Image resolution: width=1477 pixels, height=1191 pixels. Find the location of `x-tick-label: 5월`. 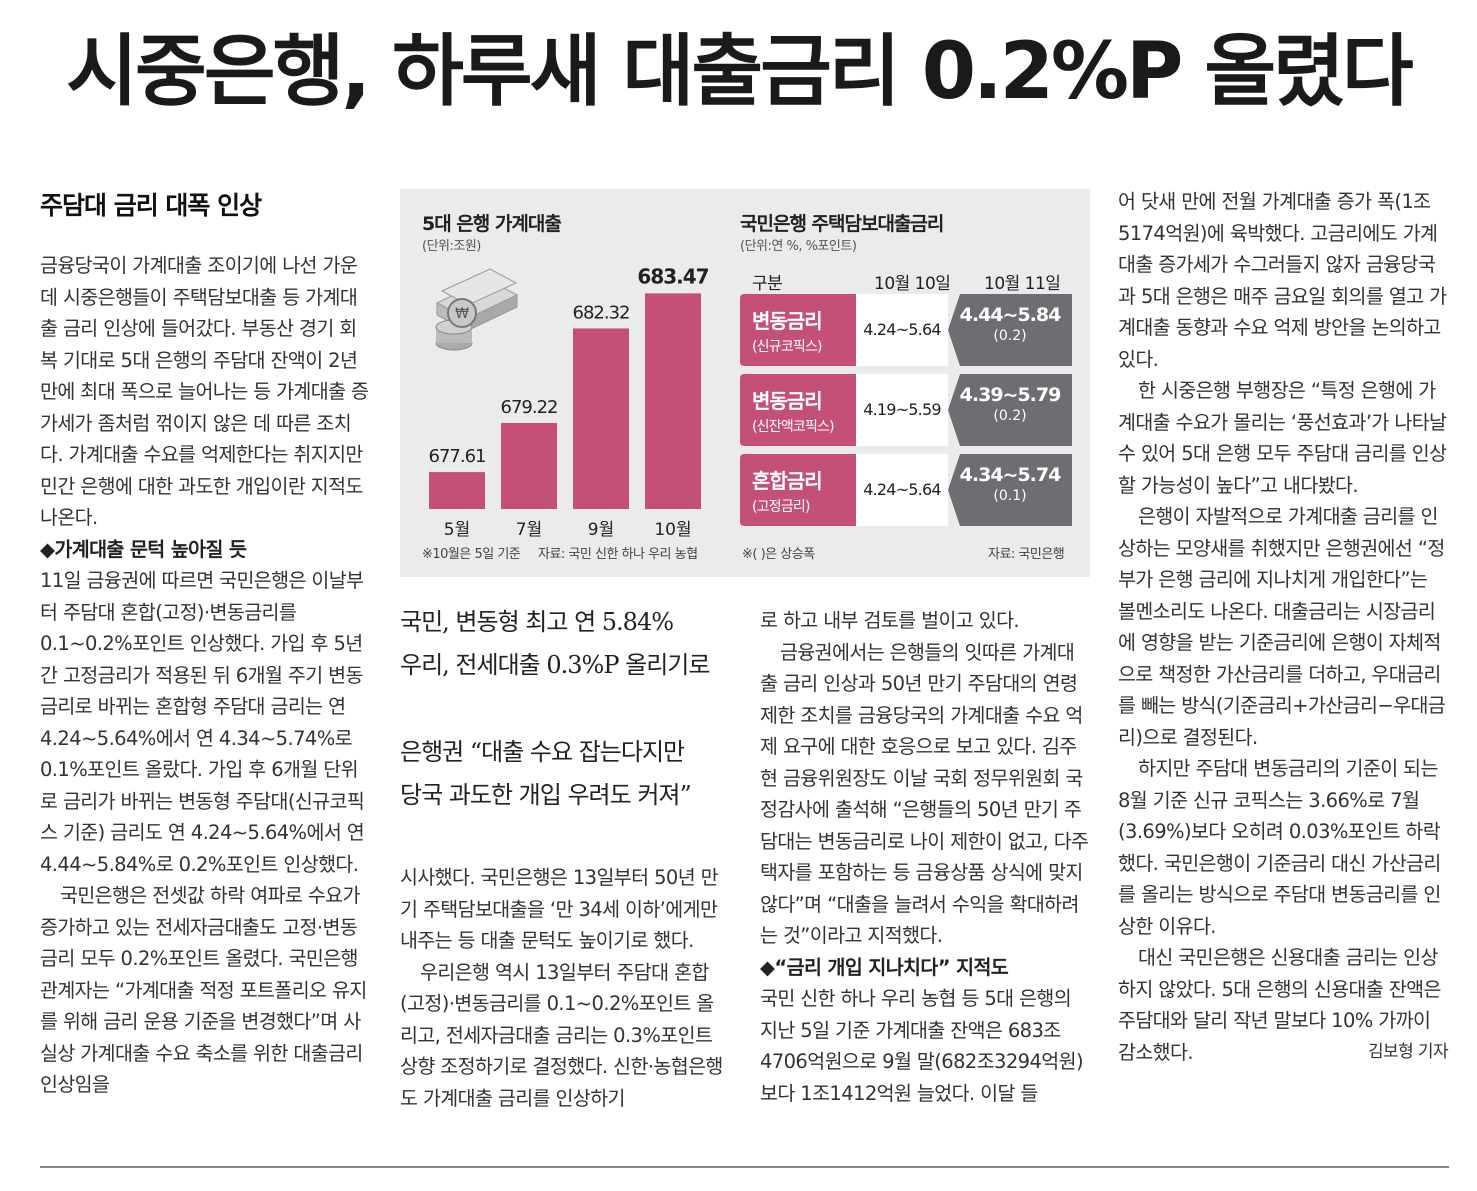

x-tick-label: 5월 is located at coordinates (457, 530).